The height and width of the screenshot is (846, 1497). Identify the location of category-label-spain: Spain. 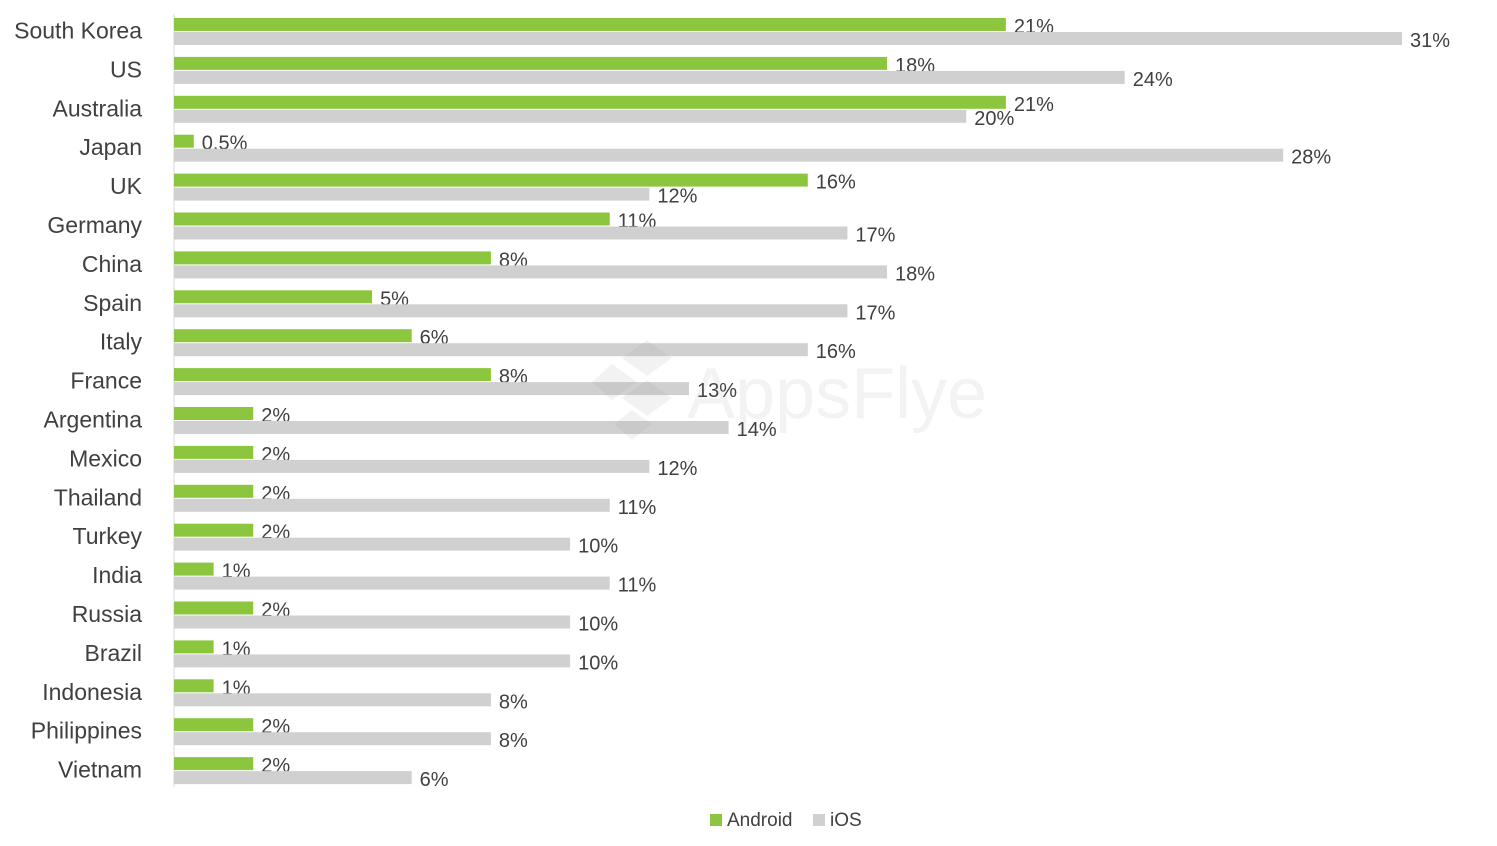
(112, 303).